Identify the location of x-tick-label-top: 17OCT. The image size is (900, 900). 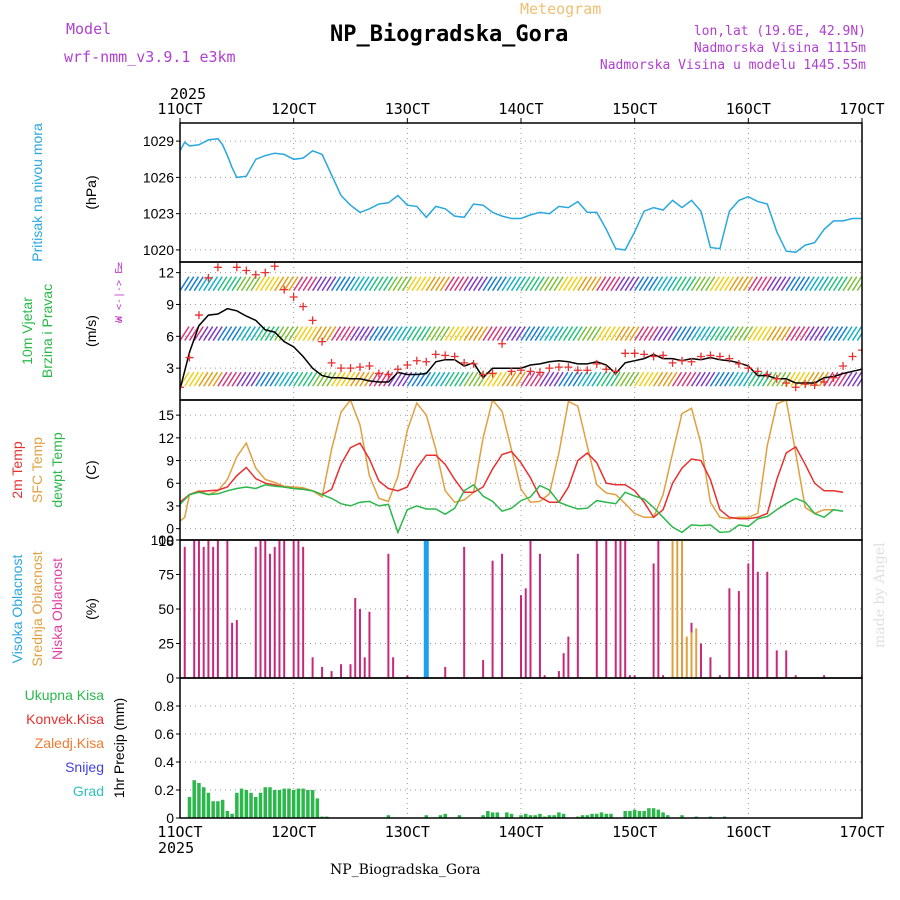
(861, 109).